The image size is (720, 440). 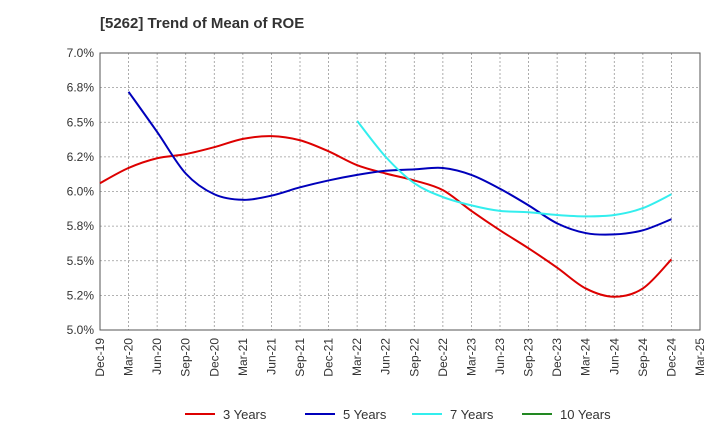 What do you see at coordinates (529, 357) in the screenshot?
I see `x-tick-label: Sep-23` at bounding box center [529, 357].